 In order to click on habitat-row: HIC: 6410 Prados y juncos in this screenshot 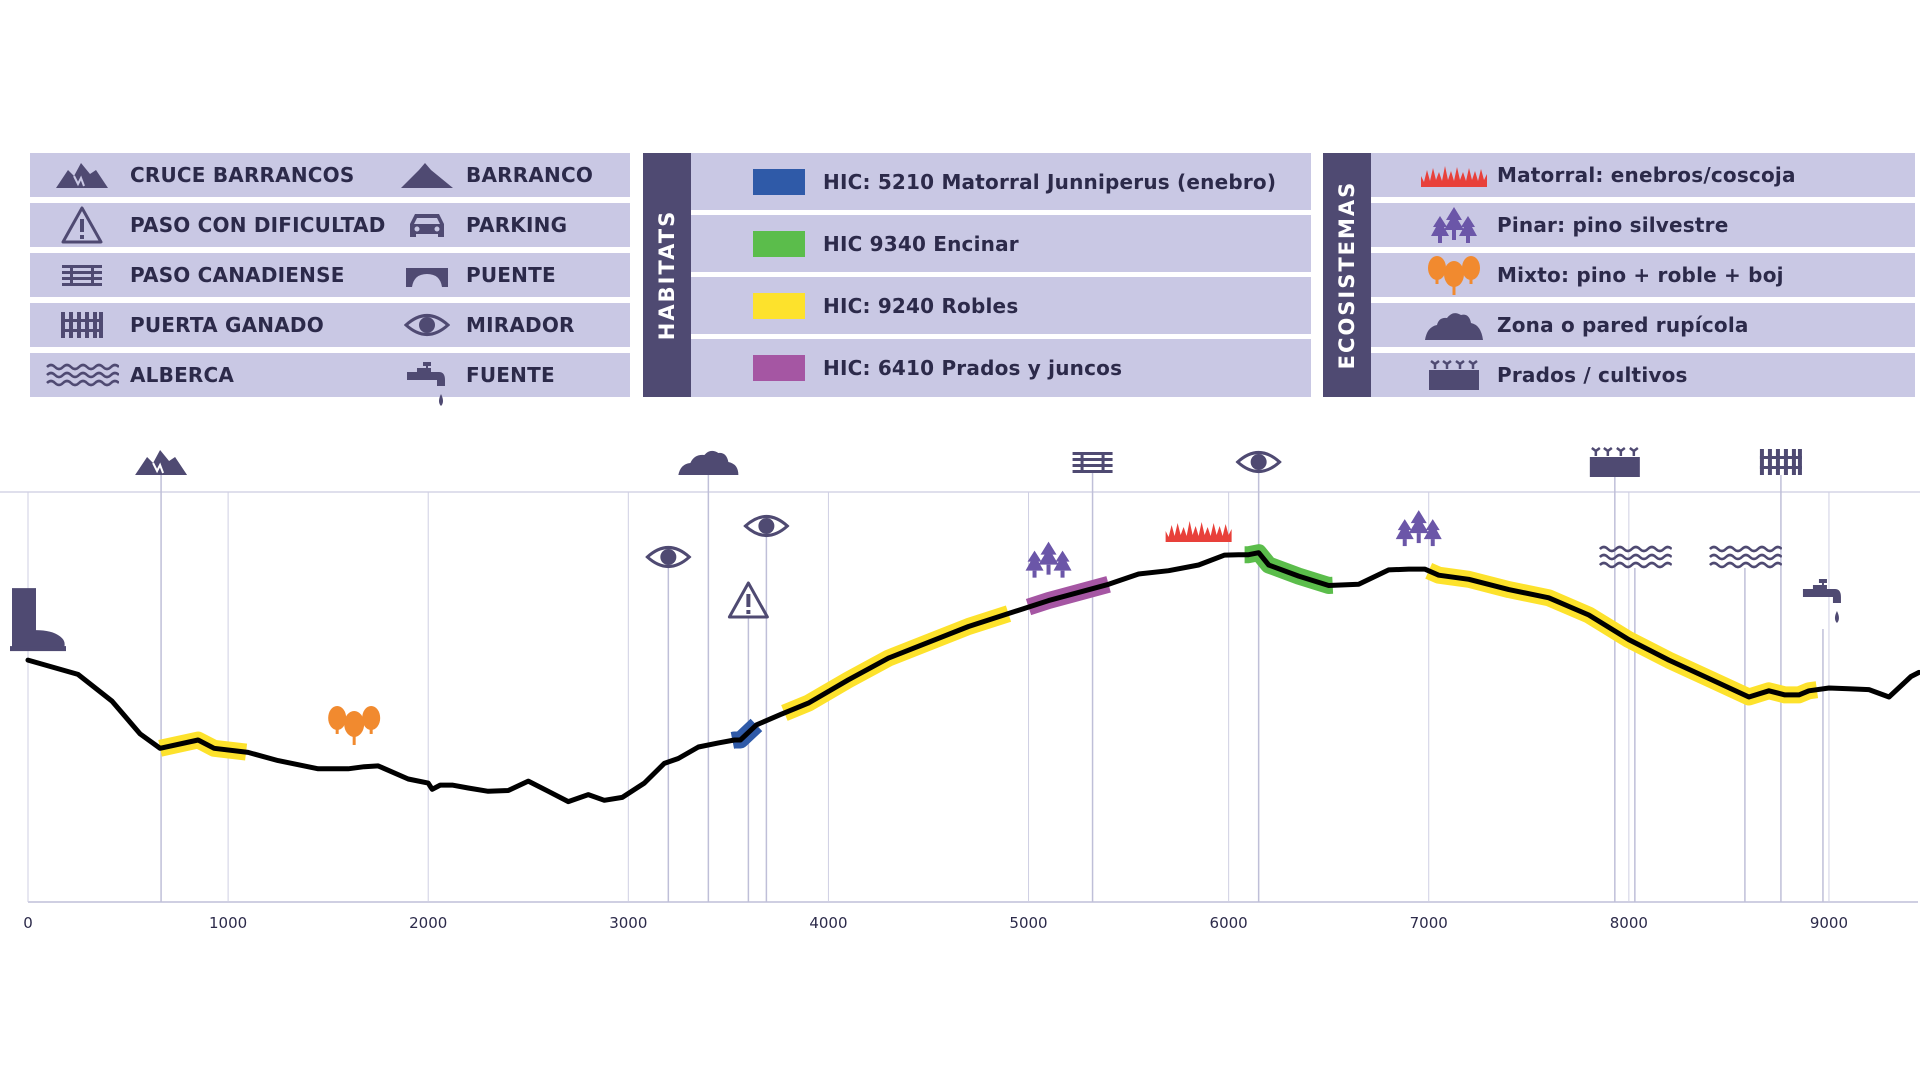, I will do `click(1001, 368)`.